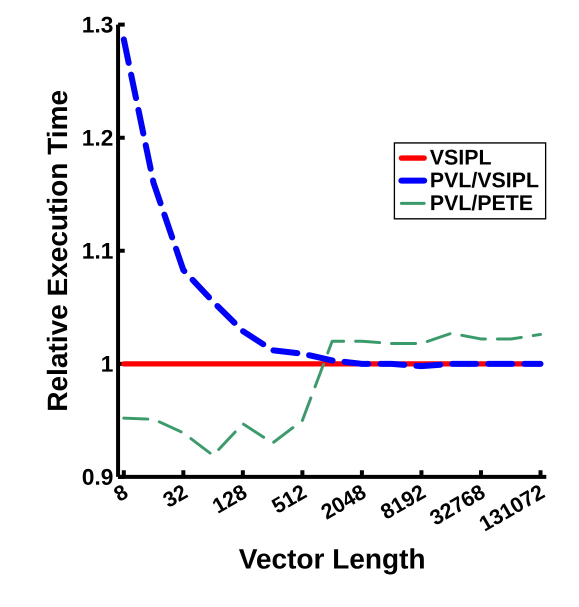  I want to click on x-tick-label: 512, so click(289, 498).